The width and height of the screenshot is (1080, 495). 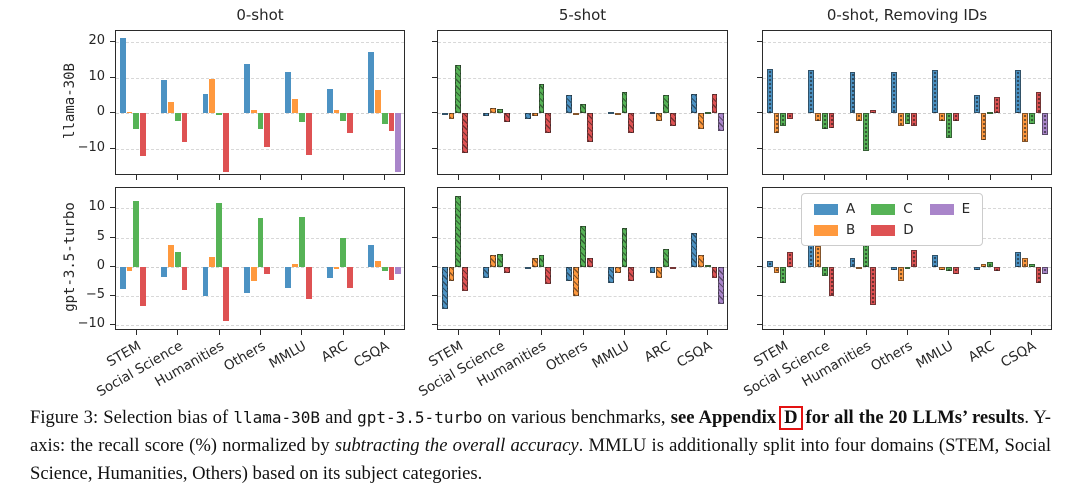 What do you see at coordinates (288, 355) in the screenshot?
I see `xtick-label-MMLU: MMLU` at bounding box center [288, 355].